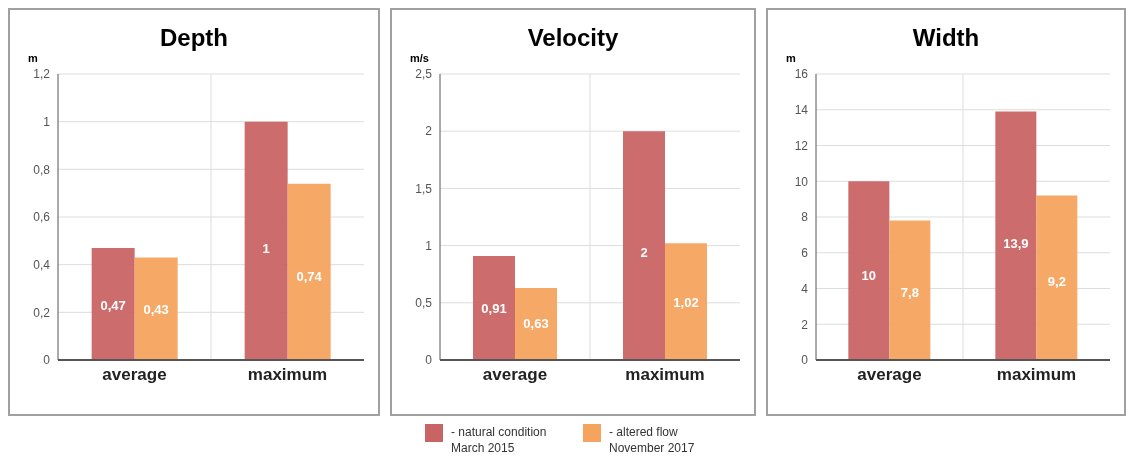 The width and height of the screenshot is (1142, 466). I want to click on y-tick-label: 16, so click(801, 74).